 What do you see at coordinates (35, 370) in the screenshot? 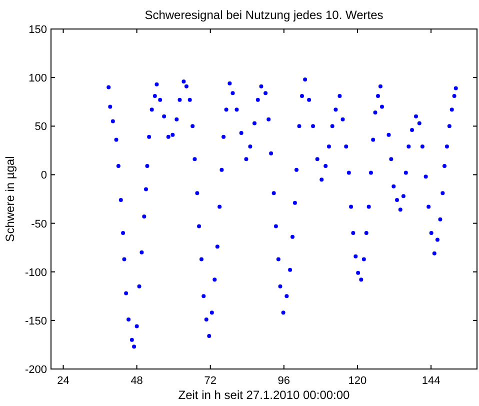
I see `y-tick-label: -200` at bounding box center [35, 370].